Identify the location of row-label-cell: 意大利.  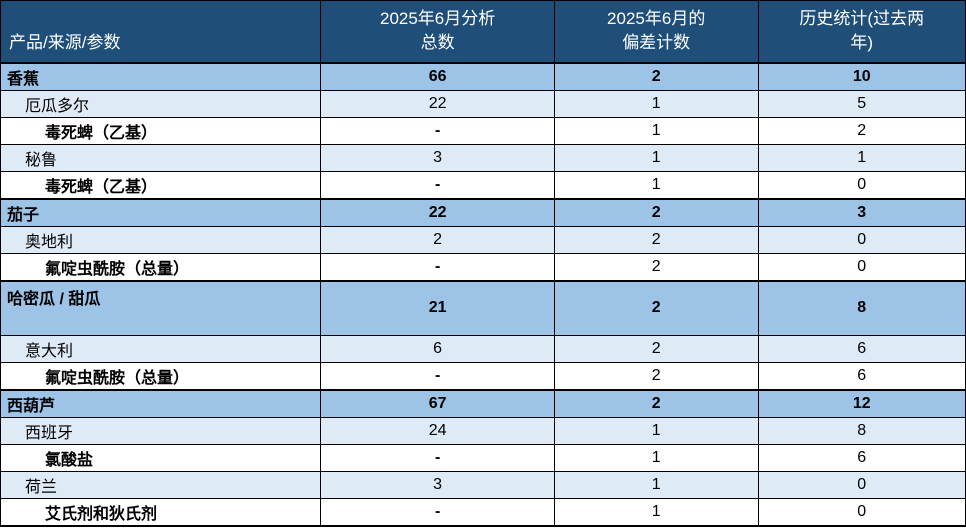
(161, 349).